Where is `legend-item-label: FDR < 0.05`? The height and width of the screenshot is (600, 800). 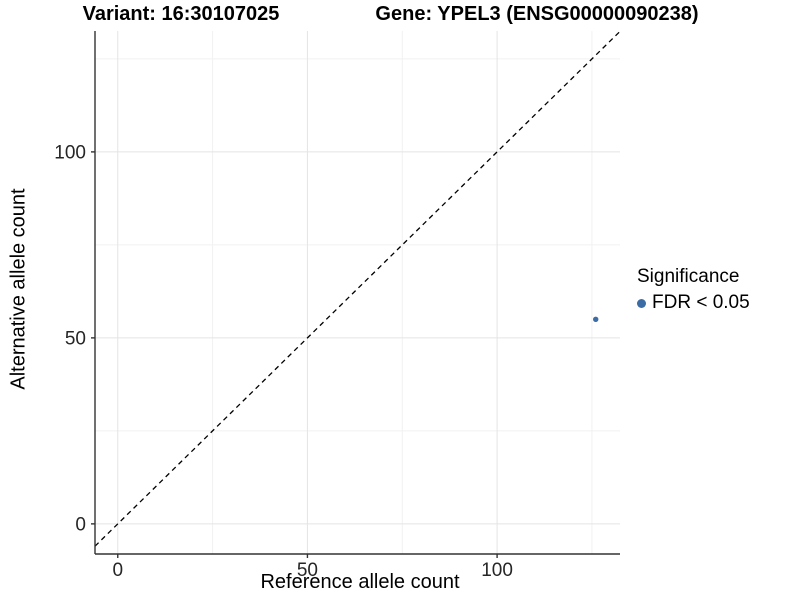 legend-item-label: FDR < 0.05 is located at coordinates (701, 302).